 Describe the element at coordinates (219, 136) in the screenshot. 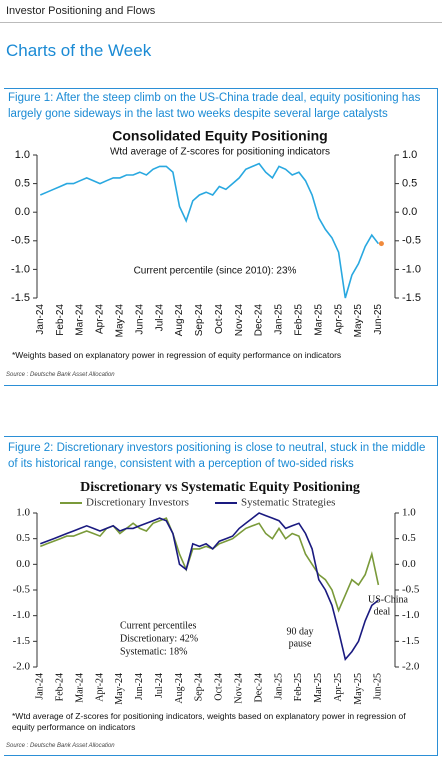

I see `chart-title: Consolidated Equity Positioning` at that location.